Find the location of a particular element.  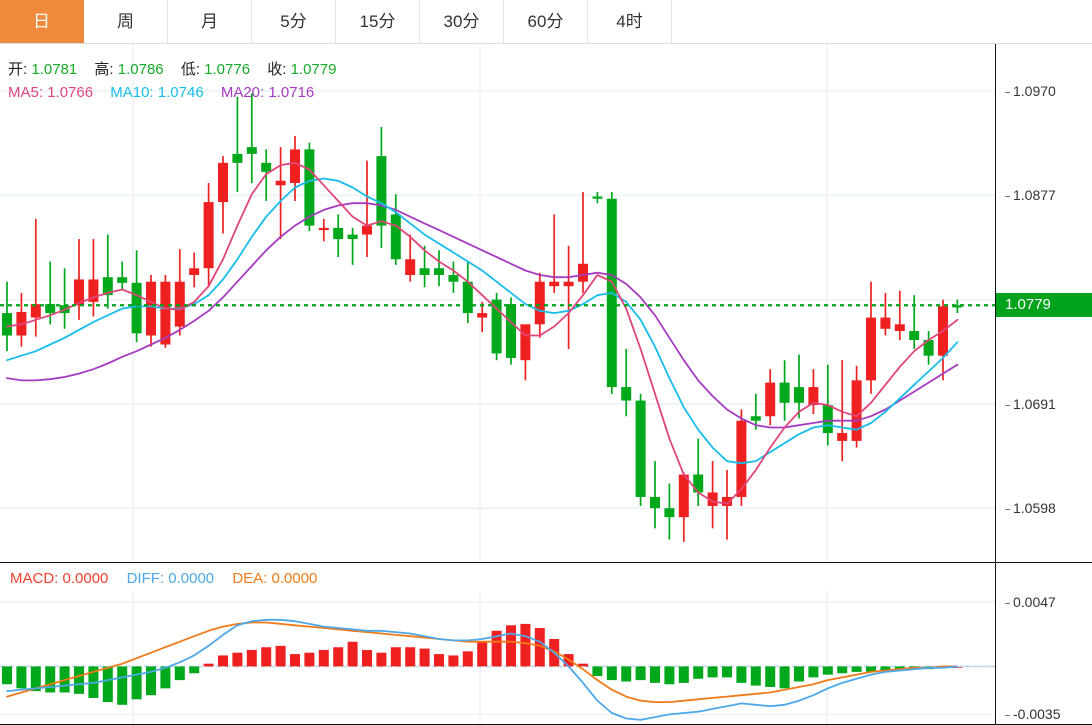

price-tick-4: 1.0598 is located at coordinates (1030, 508).